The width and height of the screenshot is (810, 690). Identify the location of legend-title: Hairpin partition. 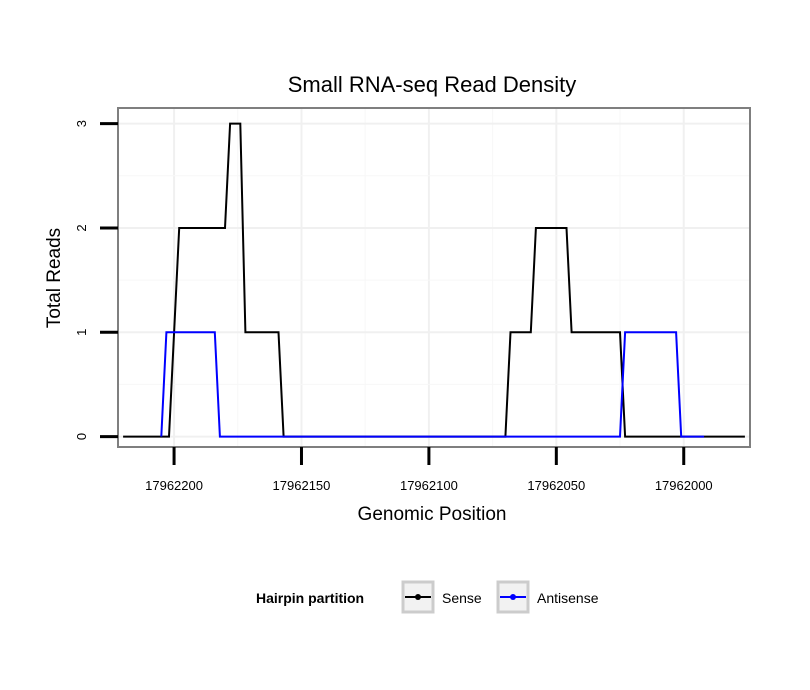
(310, 598).